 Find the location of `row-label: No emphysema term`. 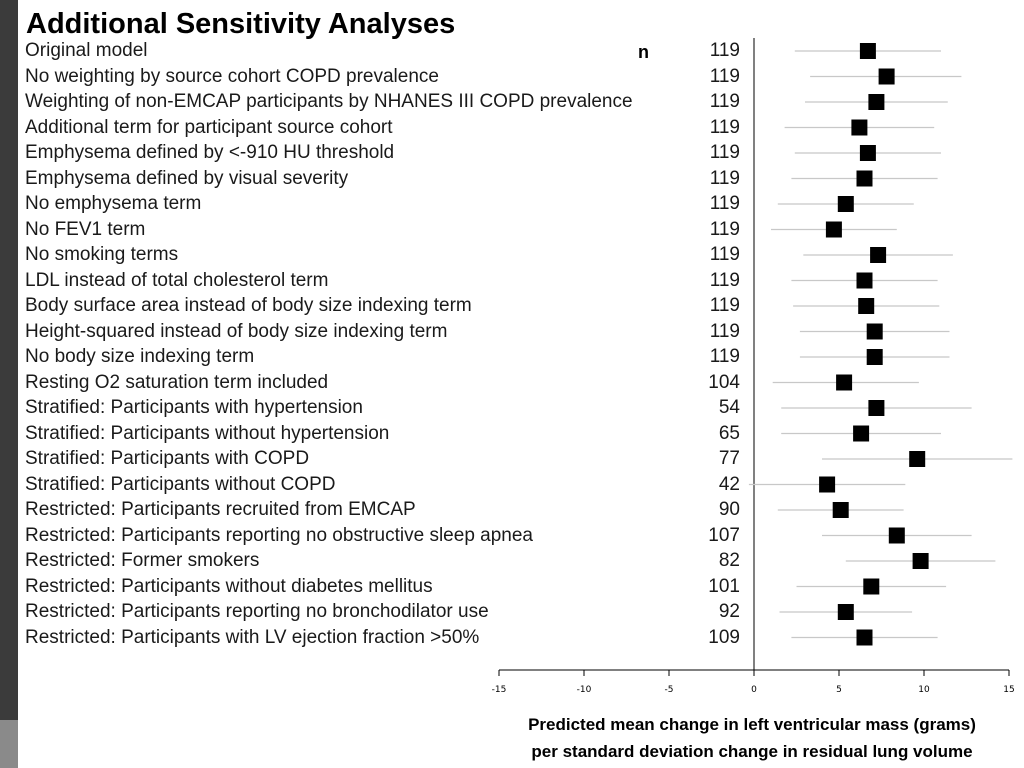

row-label: No emphysema term is located at coordinates (113, 203).